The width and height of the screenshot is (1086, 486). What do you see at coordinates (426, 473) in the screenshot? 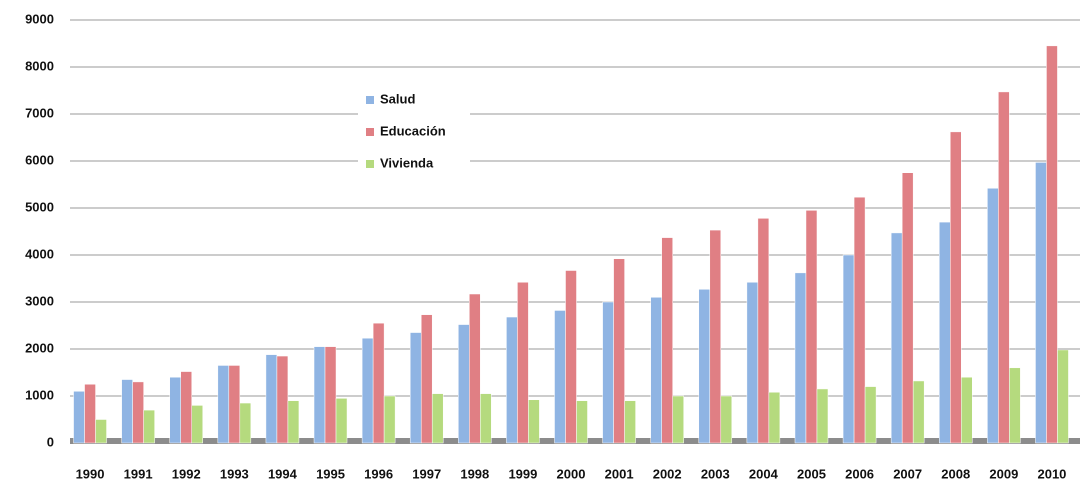
I see `x-tick-label: 1997` at bounding box center [426, 473].